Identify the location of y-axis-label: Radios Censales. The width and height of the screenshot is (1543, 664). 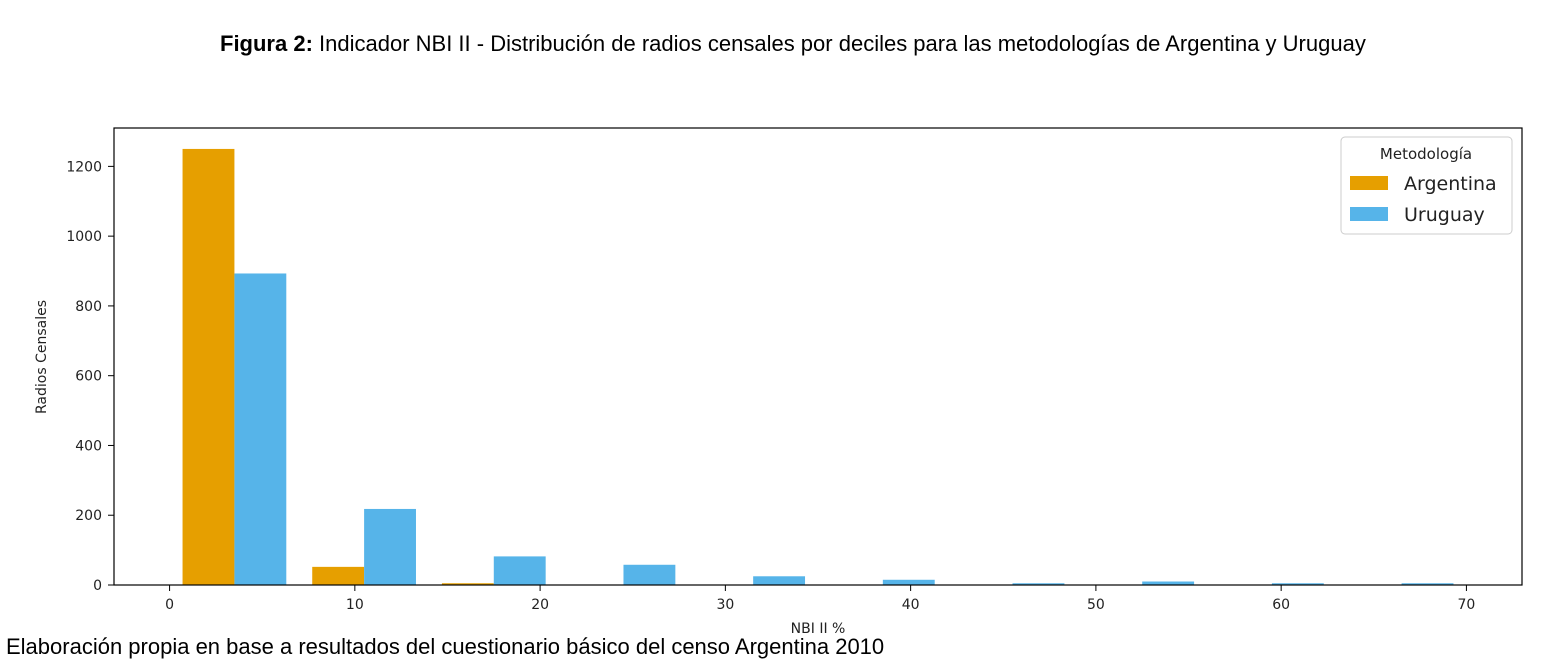
(42, 357).